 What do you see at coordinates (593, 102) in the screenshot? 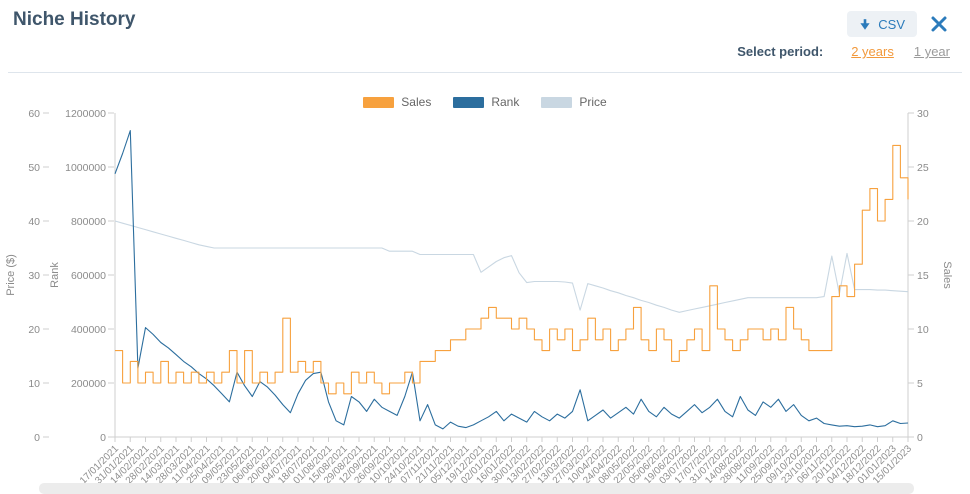
I see `legend-label-price: Price` at bounding box center [593, 102].